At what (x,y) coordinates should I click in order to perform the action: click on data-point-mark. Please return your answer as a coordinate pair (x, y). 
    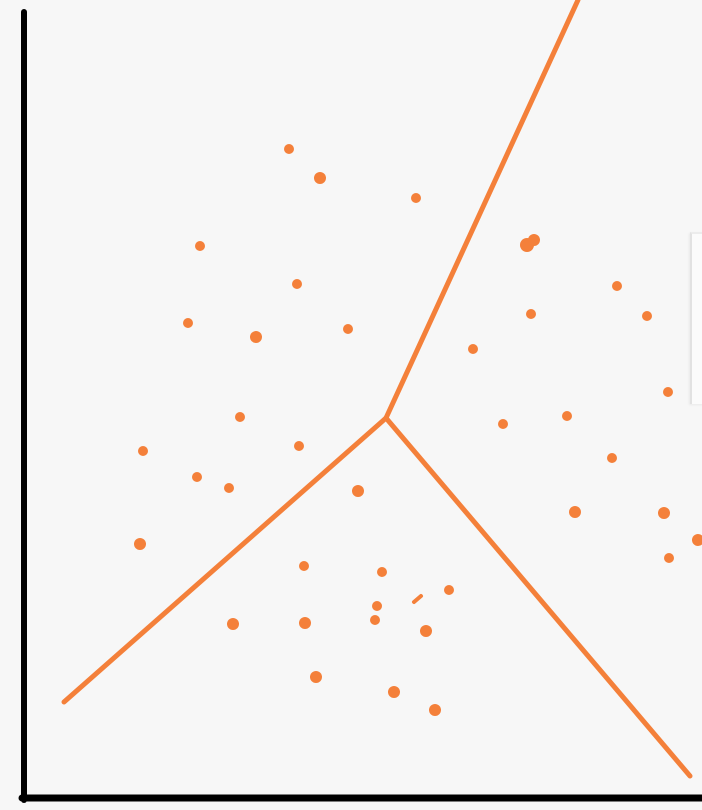
    Looking at the image, I should click on (417, 599).